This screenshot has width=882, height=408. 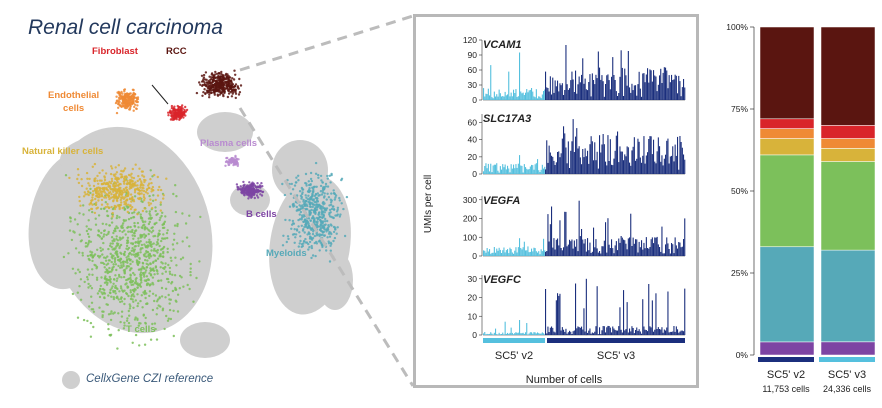 I want to click on v2-group-bar, so click(x=514, y=340).